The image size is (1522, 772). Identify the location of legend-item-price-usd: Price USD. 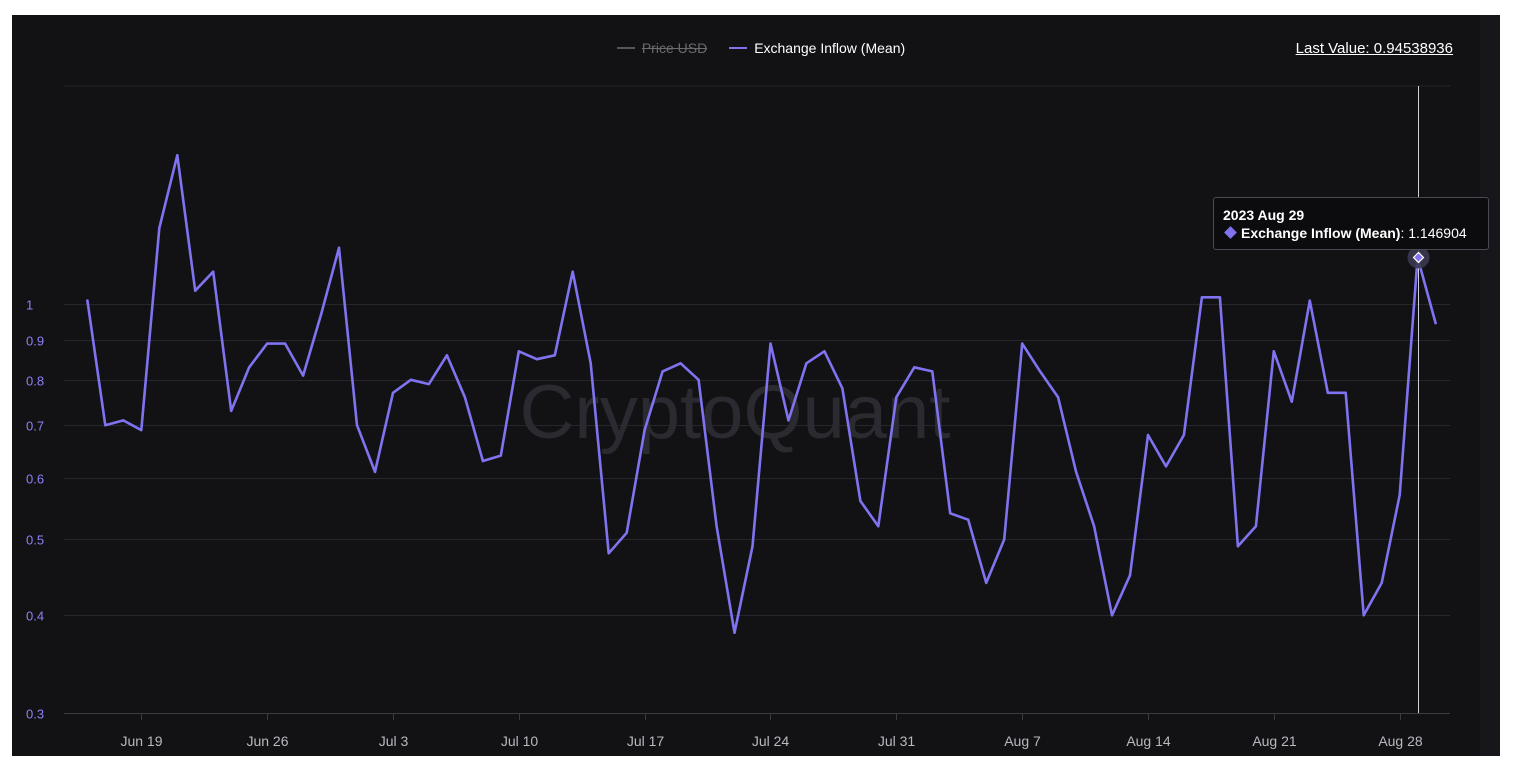
(661, 48).